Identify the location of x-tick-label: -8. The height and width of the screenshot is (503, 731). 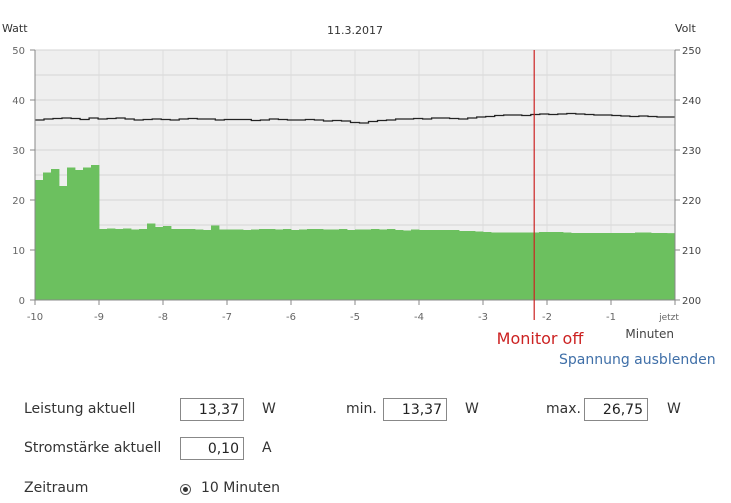
(163, 317).